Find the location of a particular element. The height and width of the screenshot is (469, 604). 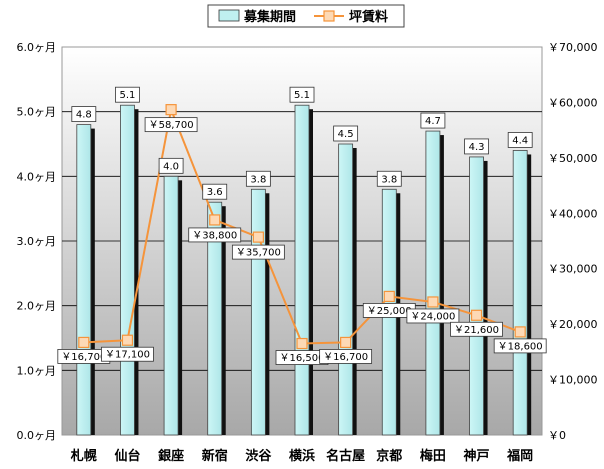

left-tick-label: 0.0ヶ月 is located at coordinates (37, 435).